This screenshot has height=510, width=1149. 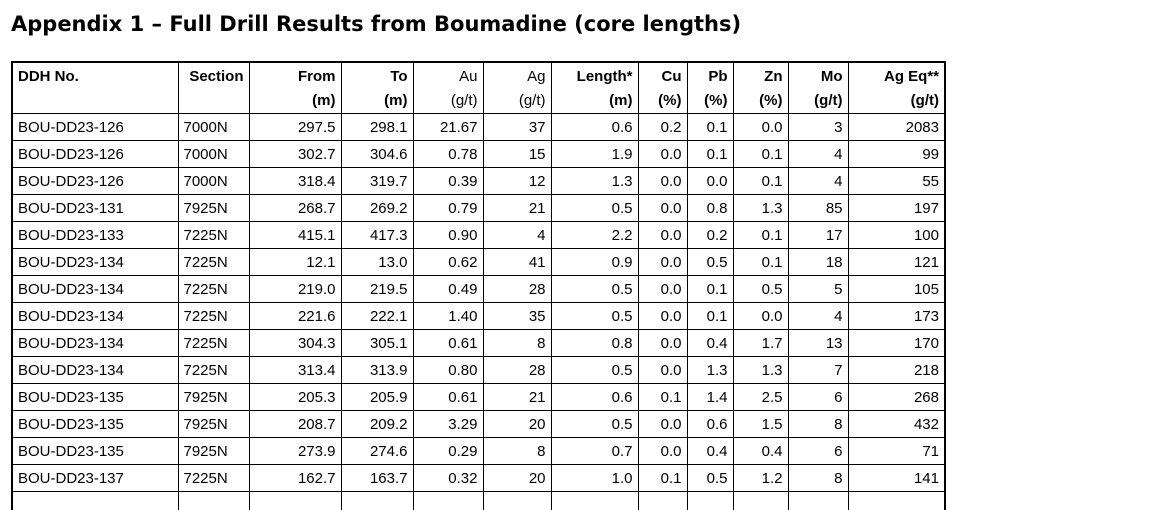 I want to click on cell-to: 209.2, so click(x=377, y=424).